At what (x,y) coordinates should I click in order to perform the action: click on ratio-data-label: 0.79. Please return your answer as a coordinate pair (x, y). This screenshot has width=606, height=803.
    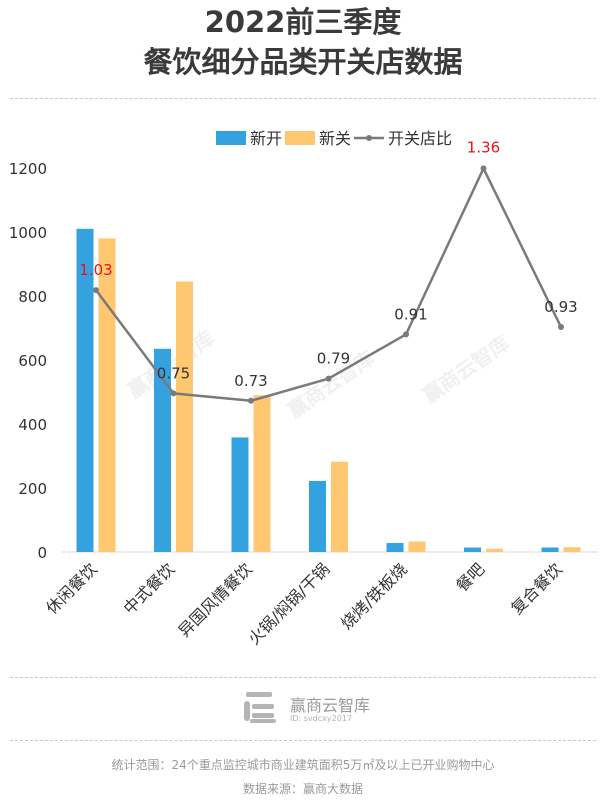
    Looking at the image, I should click on (333, 359).